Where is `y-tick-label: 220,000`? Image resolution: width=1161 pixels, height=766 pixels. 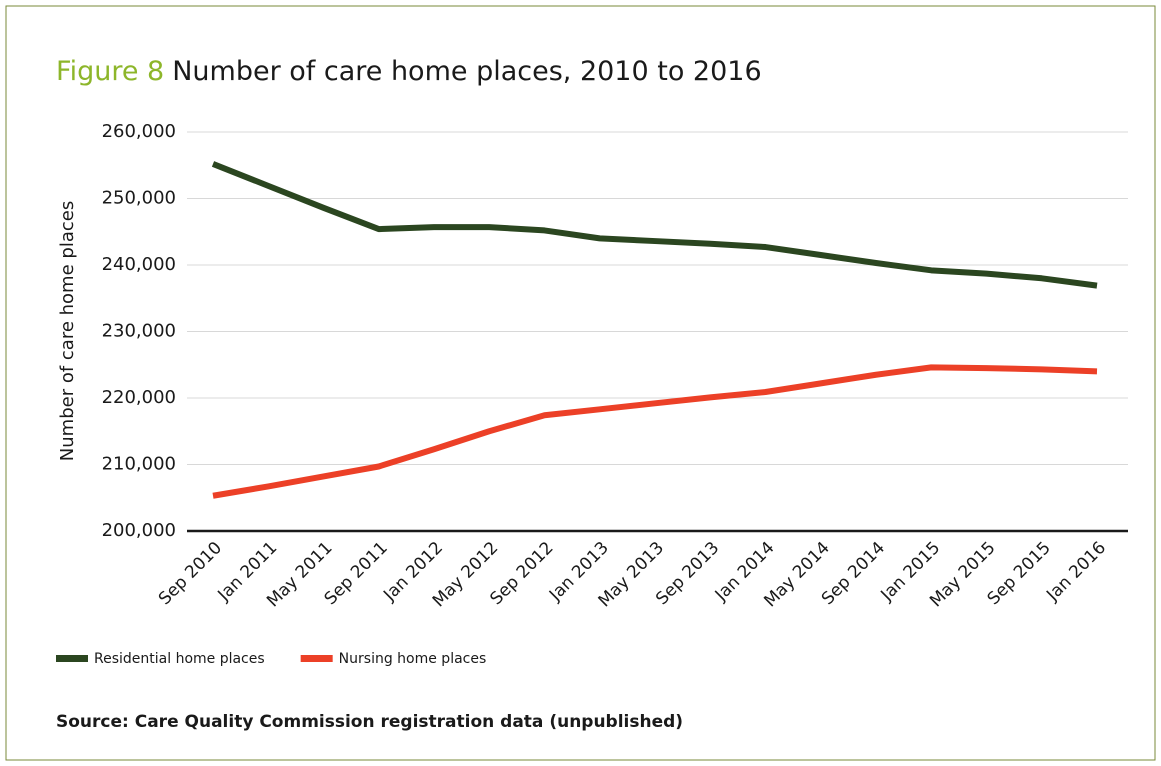 y-tick-label: 220,000 is located at coordinates (139, 397).